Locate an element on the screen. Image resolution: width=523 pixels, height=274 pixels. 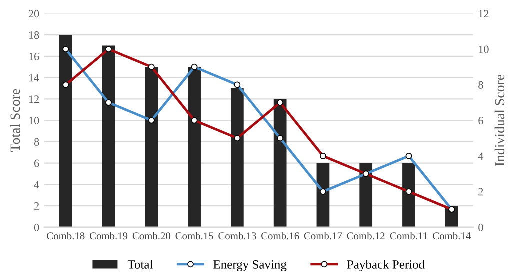
y-tick-label: 4 is located at coordinates (37, 185).